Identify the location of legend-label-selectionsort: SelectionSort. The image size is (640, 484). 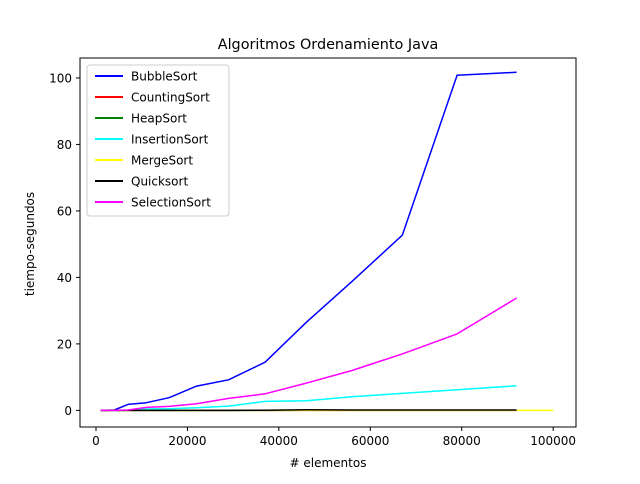
(171, 203).